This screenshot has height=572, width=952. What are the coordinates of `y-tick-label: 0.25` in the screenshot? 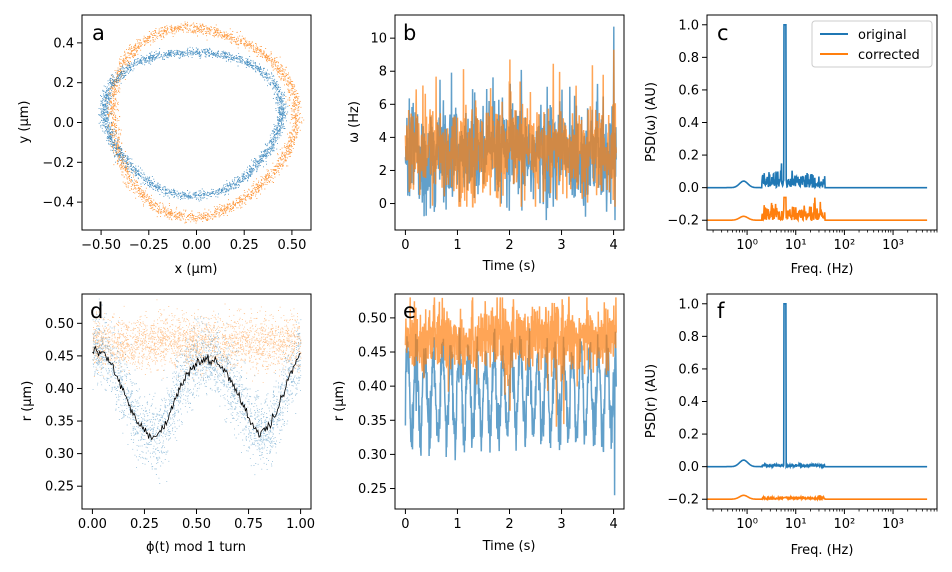 It's located at (372, 489).